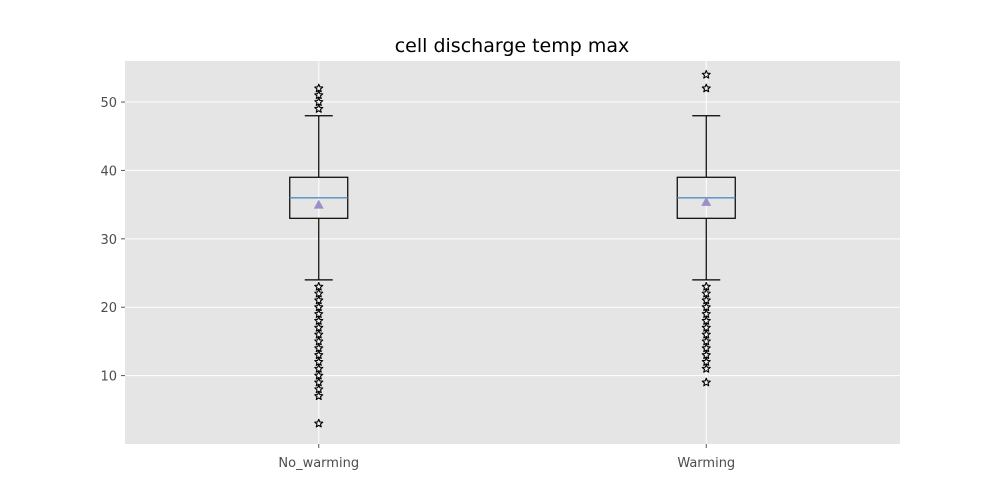  I want to click on chart-title: cell discharge temp max, so click(512, 46).